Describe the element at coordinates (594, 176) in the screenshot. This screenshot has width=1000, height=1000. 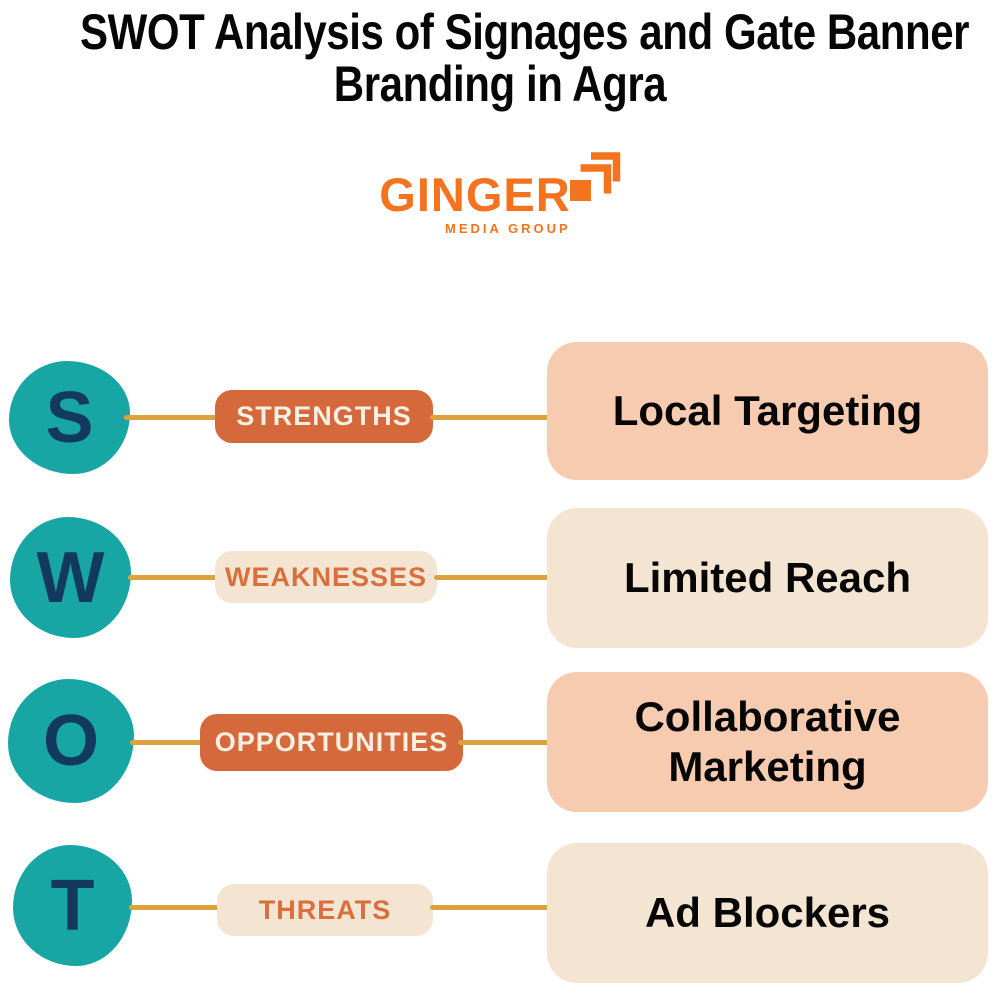
I see `stacked-squares-icon` at that location.